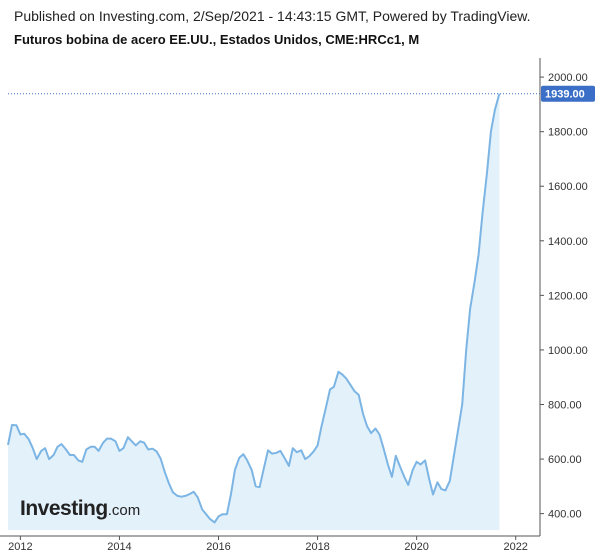 The image size is (600, 558). What do you see at coordinates (568, 187) in the screenshot?
I see `y-tick-label: 1600.00` at bounding box center [568, 187].